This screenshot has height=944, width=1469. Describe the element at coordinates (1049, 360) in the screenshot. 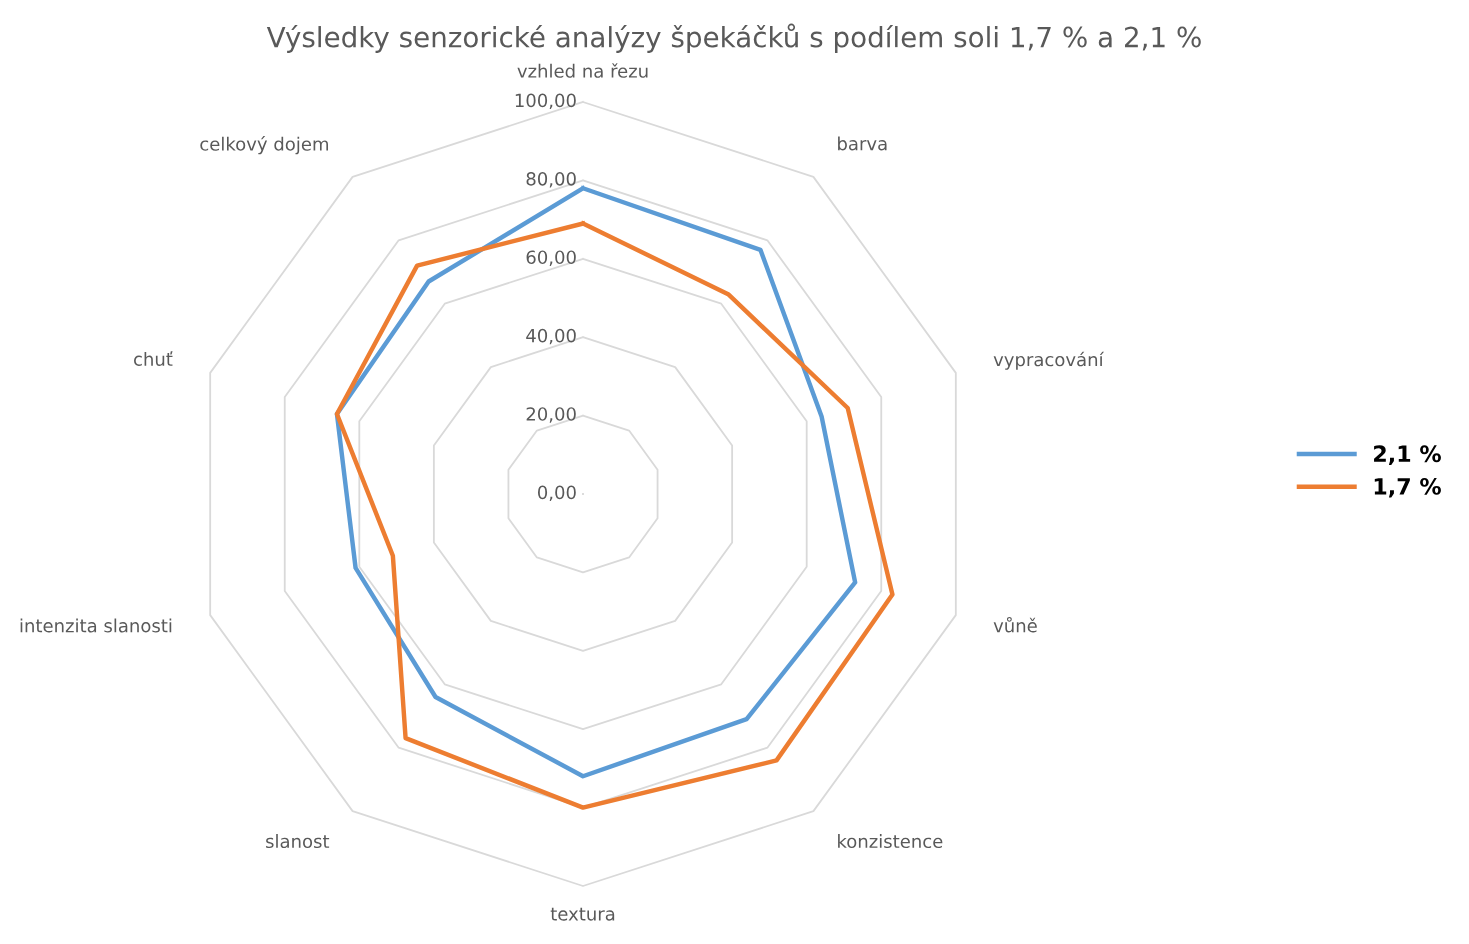

I see `spoke-label: vypracování` at that location.